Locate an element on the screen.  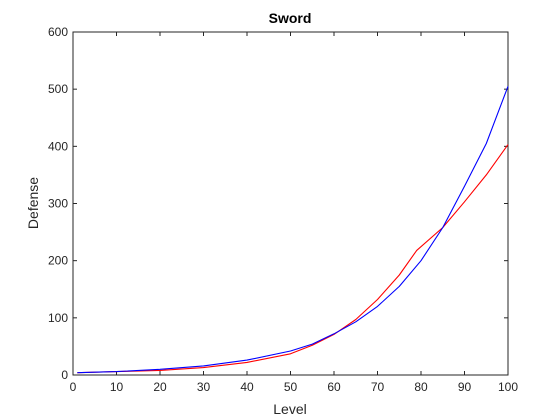
y-tick-label: 500 is located at coordinates (58, 89).